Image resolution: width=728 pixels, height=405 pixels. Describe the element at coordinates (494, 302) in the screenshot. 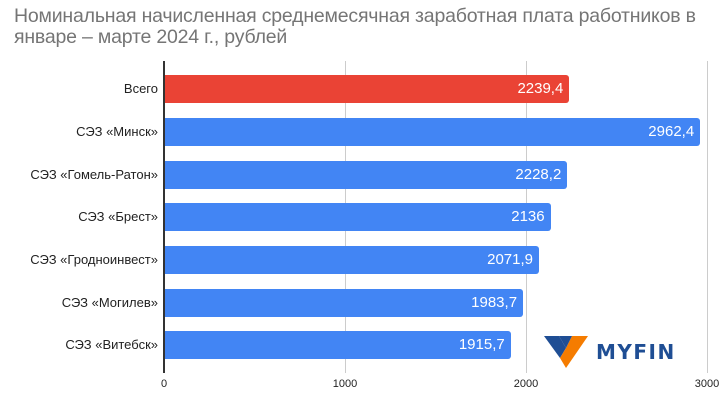

I see `bar-value-label: 1983,7` at that location.